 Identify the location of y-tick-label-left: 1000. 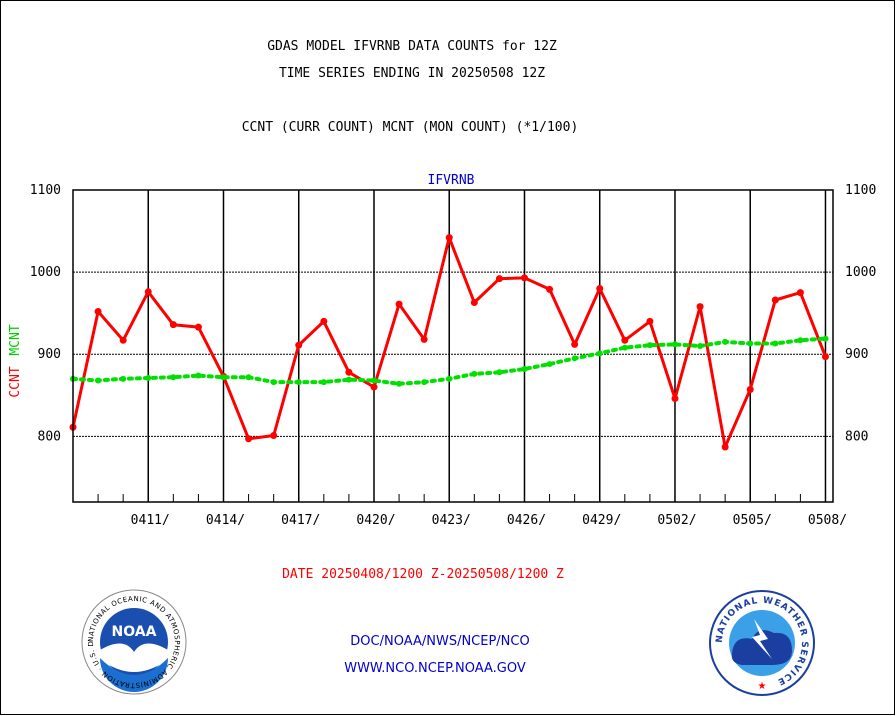
(45, 272).